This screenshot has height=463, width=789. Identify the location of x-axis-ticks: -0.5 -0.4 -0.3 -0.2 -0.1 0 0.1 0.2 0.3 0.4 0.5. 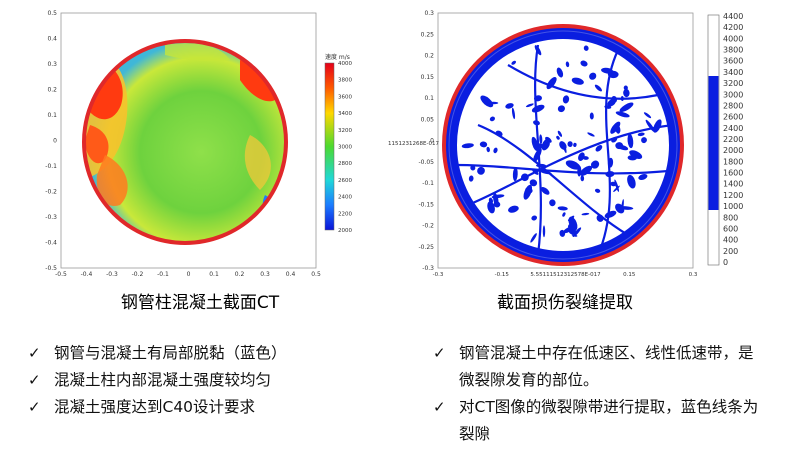
(188, 274).